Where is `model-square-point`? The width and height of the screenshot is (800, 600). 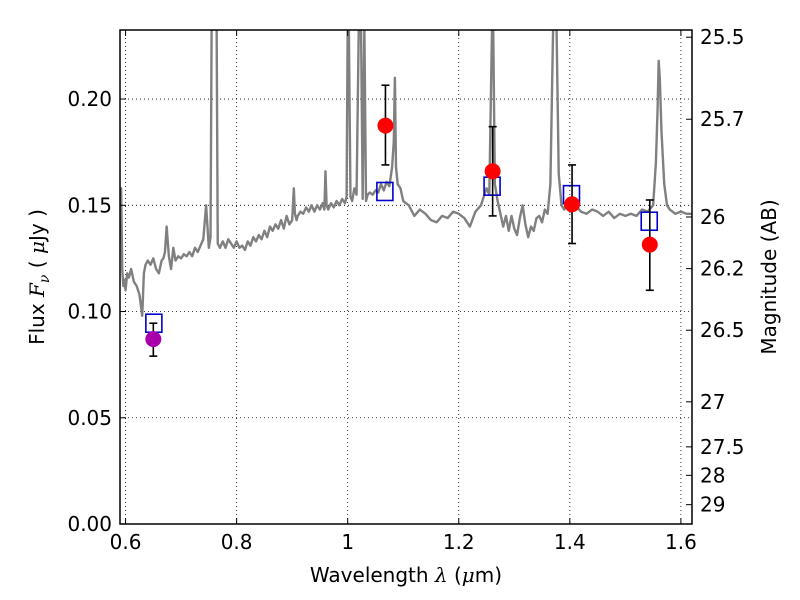
model-square-point is located at coordinates (385, 191).